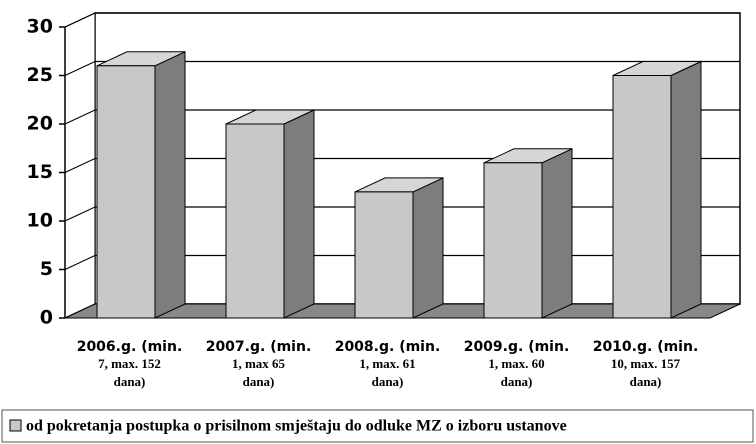  What do you see at coordinates (40, 172) in the screenshot?
I see `y-tick-label: 15` at bounding box center [40, 172].